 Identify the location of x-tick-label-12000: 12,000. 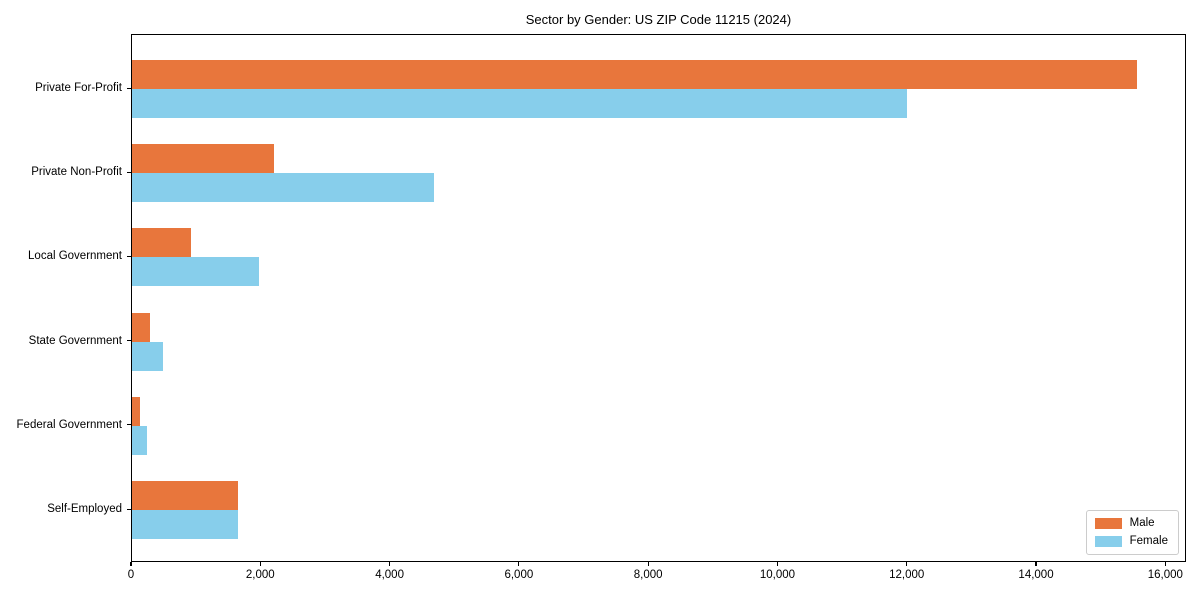
(907, 575).